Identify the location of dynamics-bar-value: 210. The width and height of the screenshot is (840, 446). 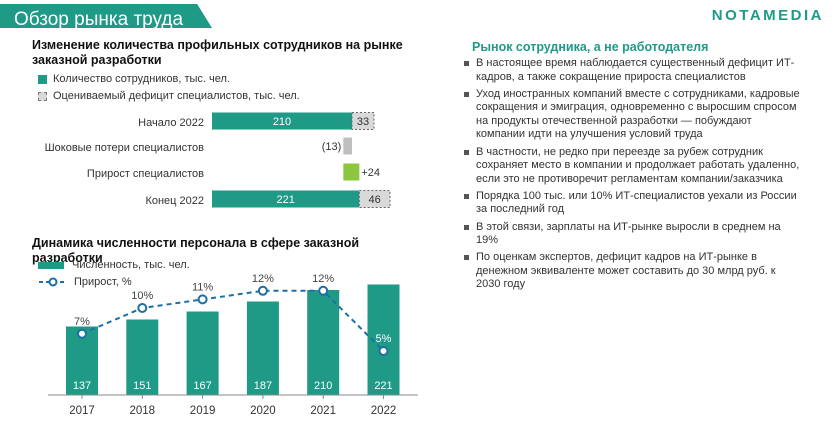
(323, 386).